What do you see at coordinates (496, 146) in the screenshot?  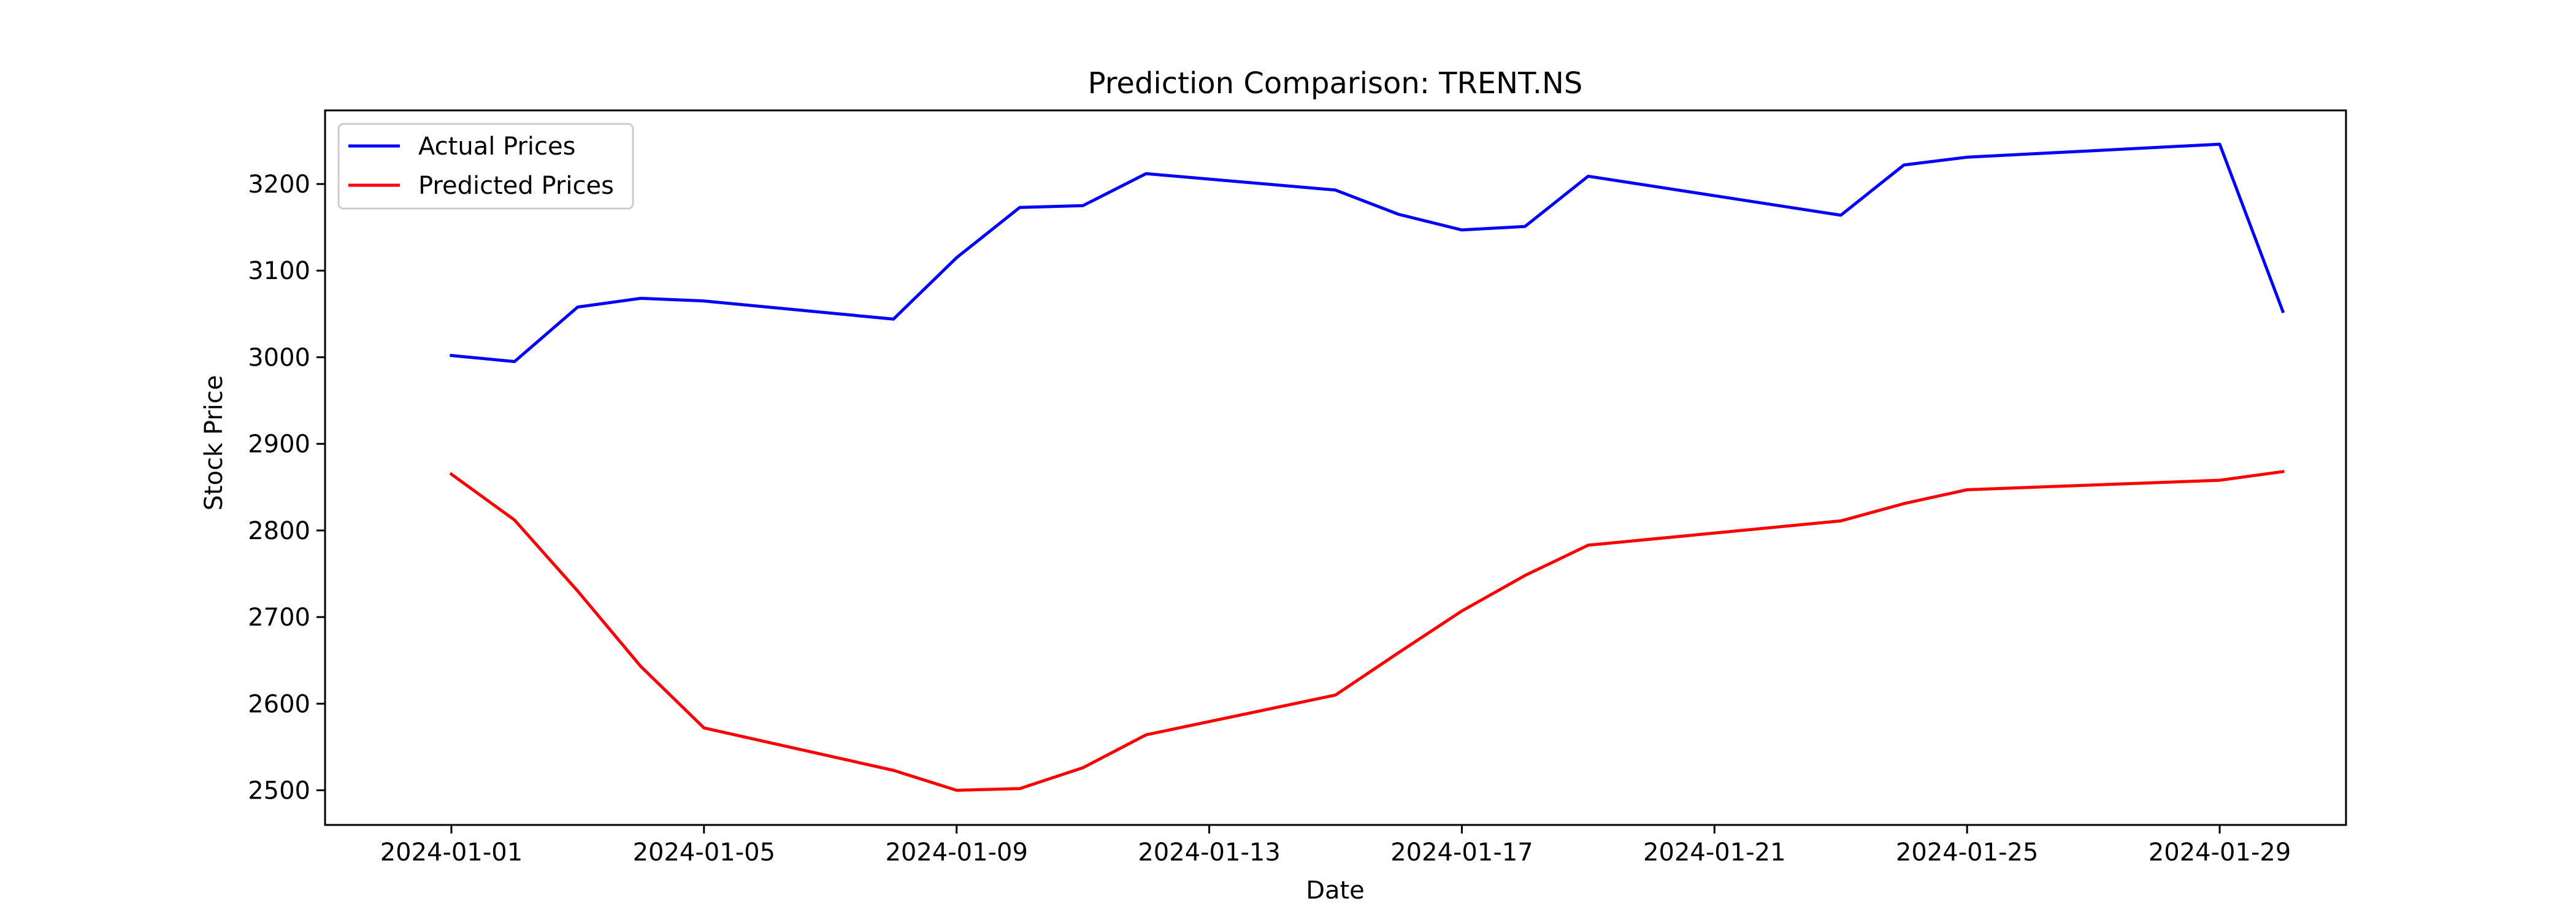 I see `legend-label: Actual Prices` at bounding box center [496, 146].